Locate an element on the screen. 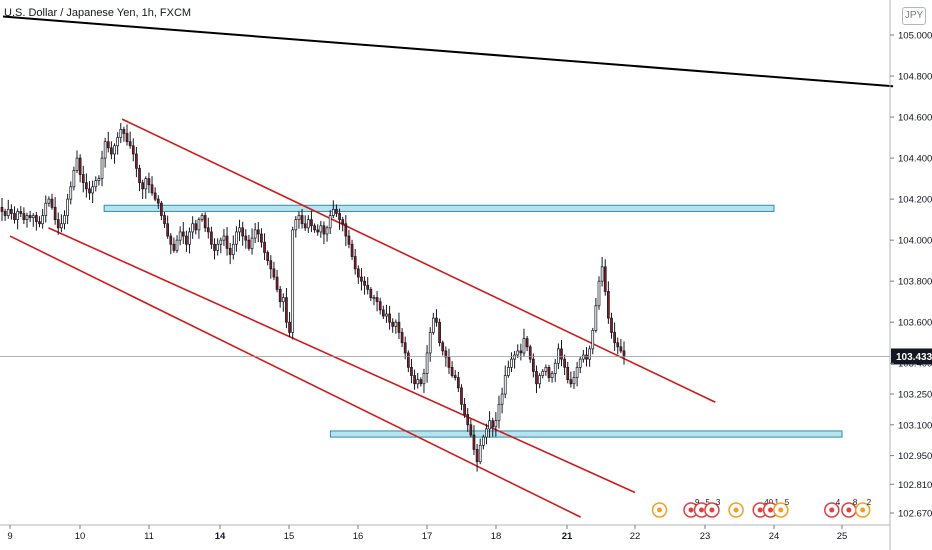 The image size is (932, 550). event-dot is located at coordinates (736, 510).